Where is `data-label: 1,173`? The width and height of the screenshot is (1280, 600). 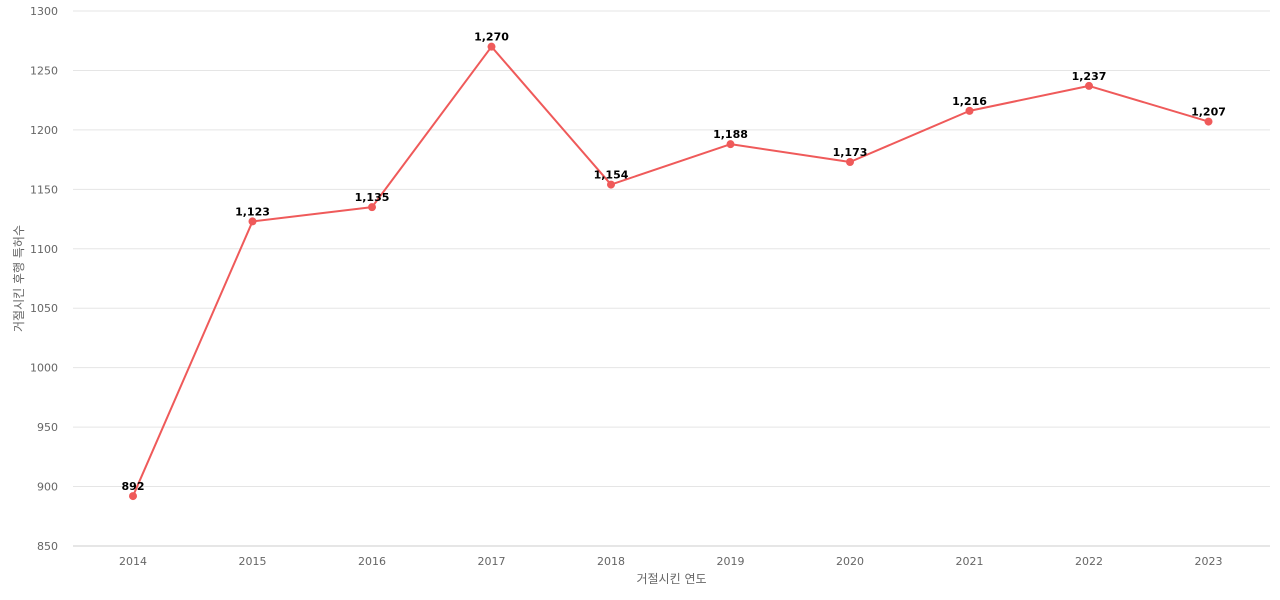 data-label: 1,173 is located at coordinates (850, 152).